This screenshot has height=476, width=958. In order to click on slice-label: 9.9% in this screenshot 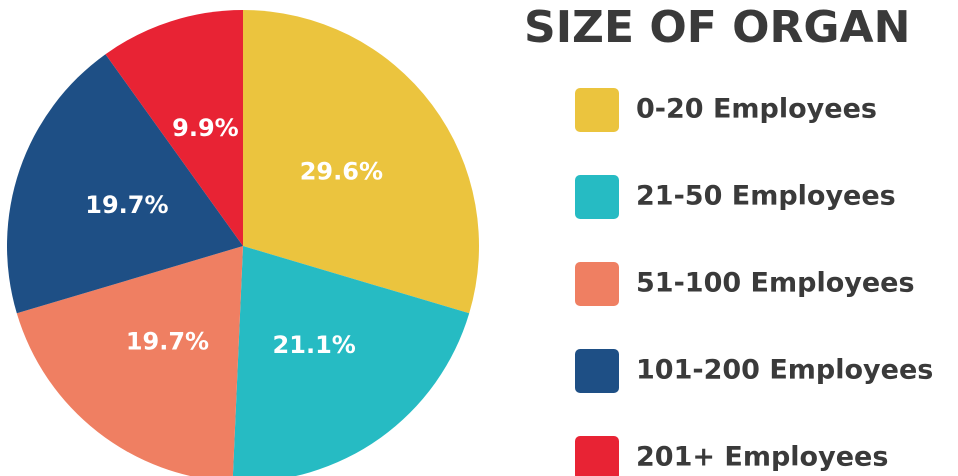, I will do `click(205, 128)`.